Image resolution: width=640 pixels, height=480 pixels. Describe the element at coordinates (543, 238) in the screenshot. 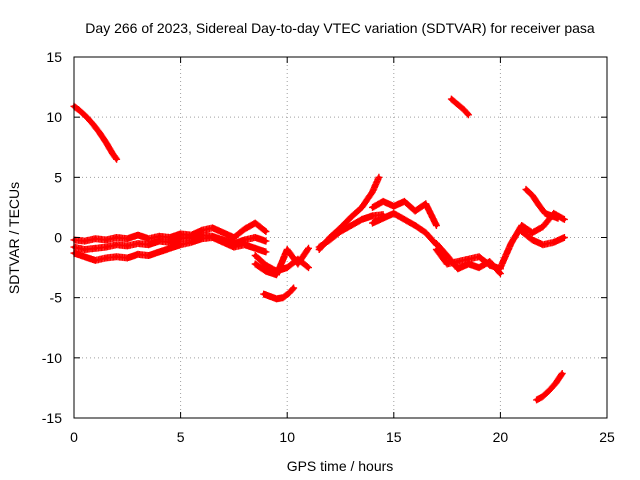

I see `series-recovery-20-23h-b` at that location.